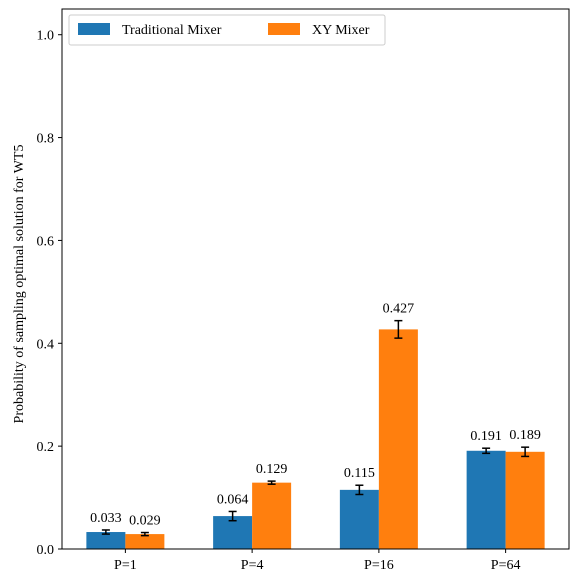 This screenshot has height=571, width=570. What do you see at coordinates (252, 564) in the screenshot?
I see `x-tick-label: P=4` at bounding box center [252, 564].